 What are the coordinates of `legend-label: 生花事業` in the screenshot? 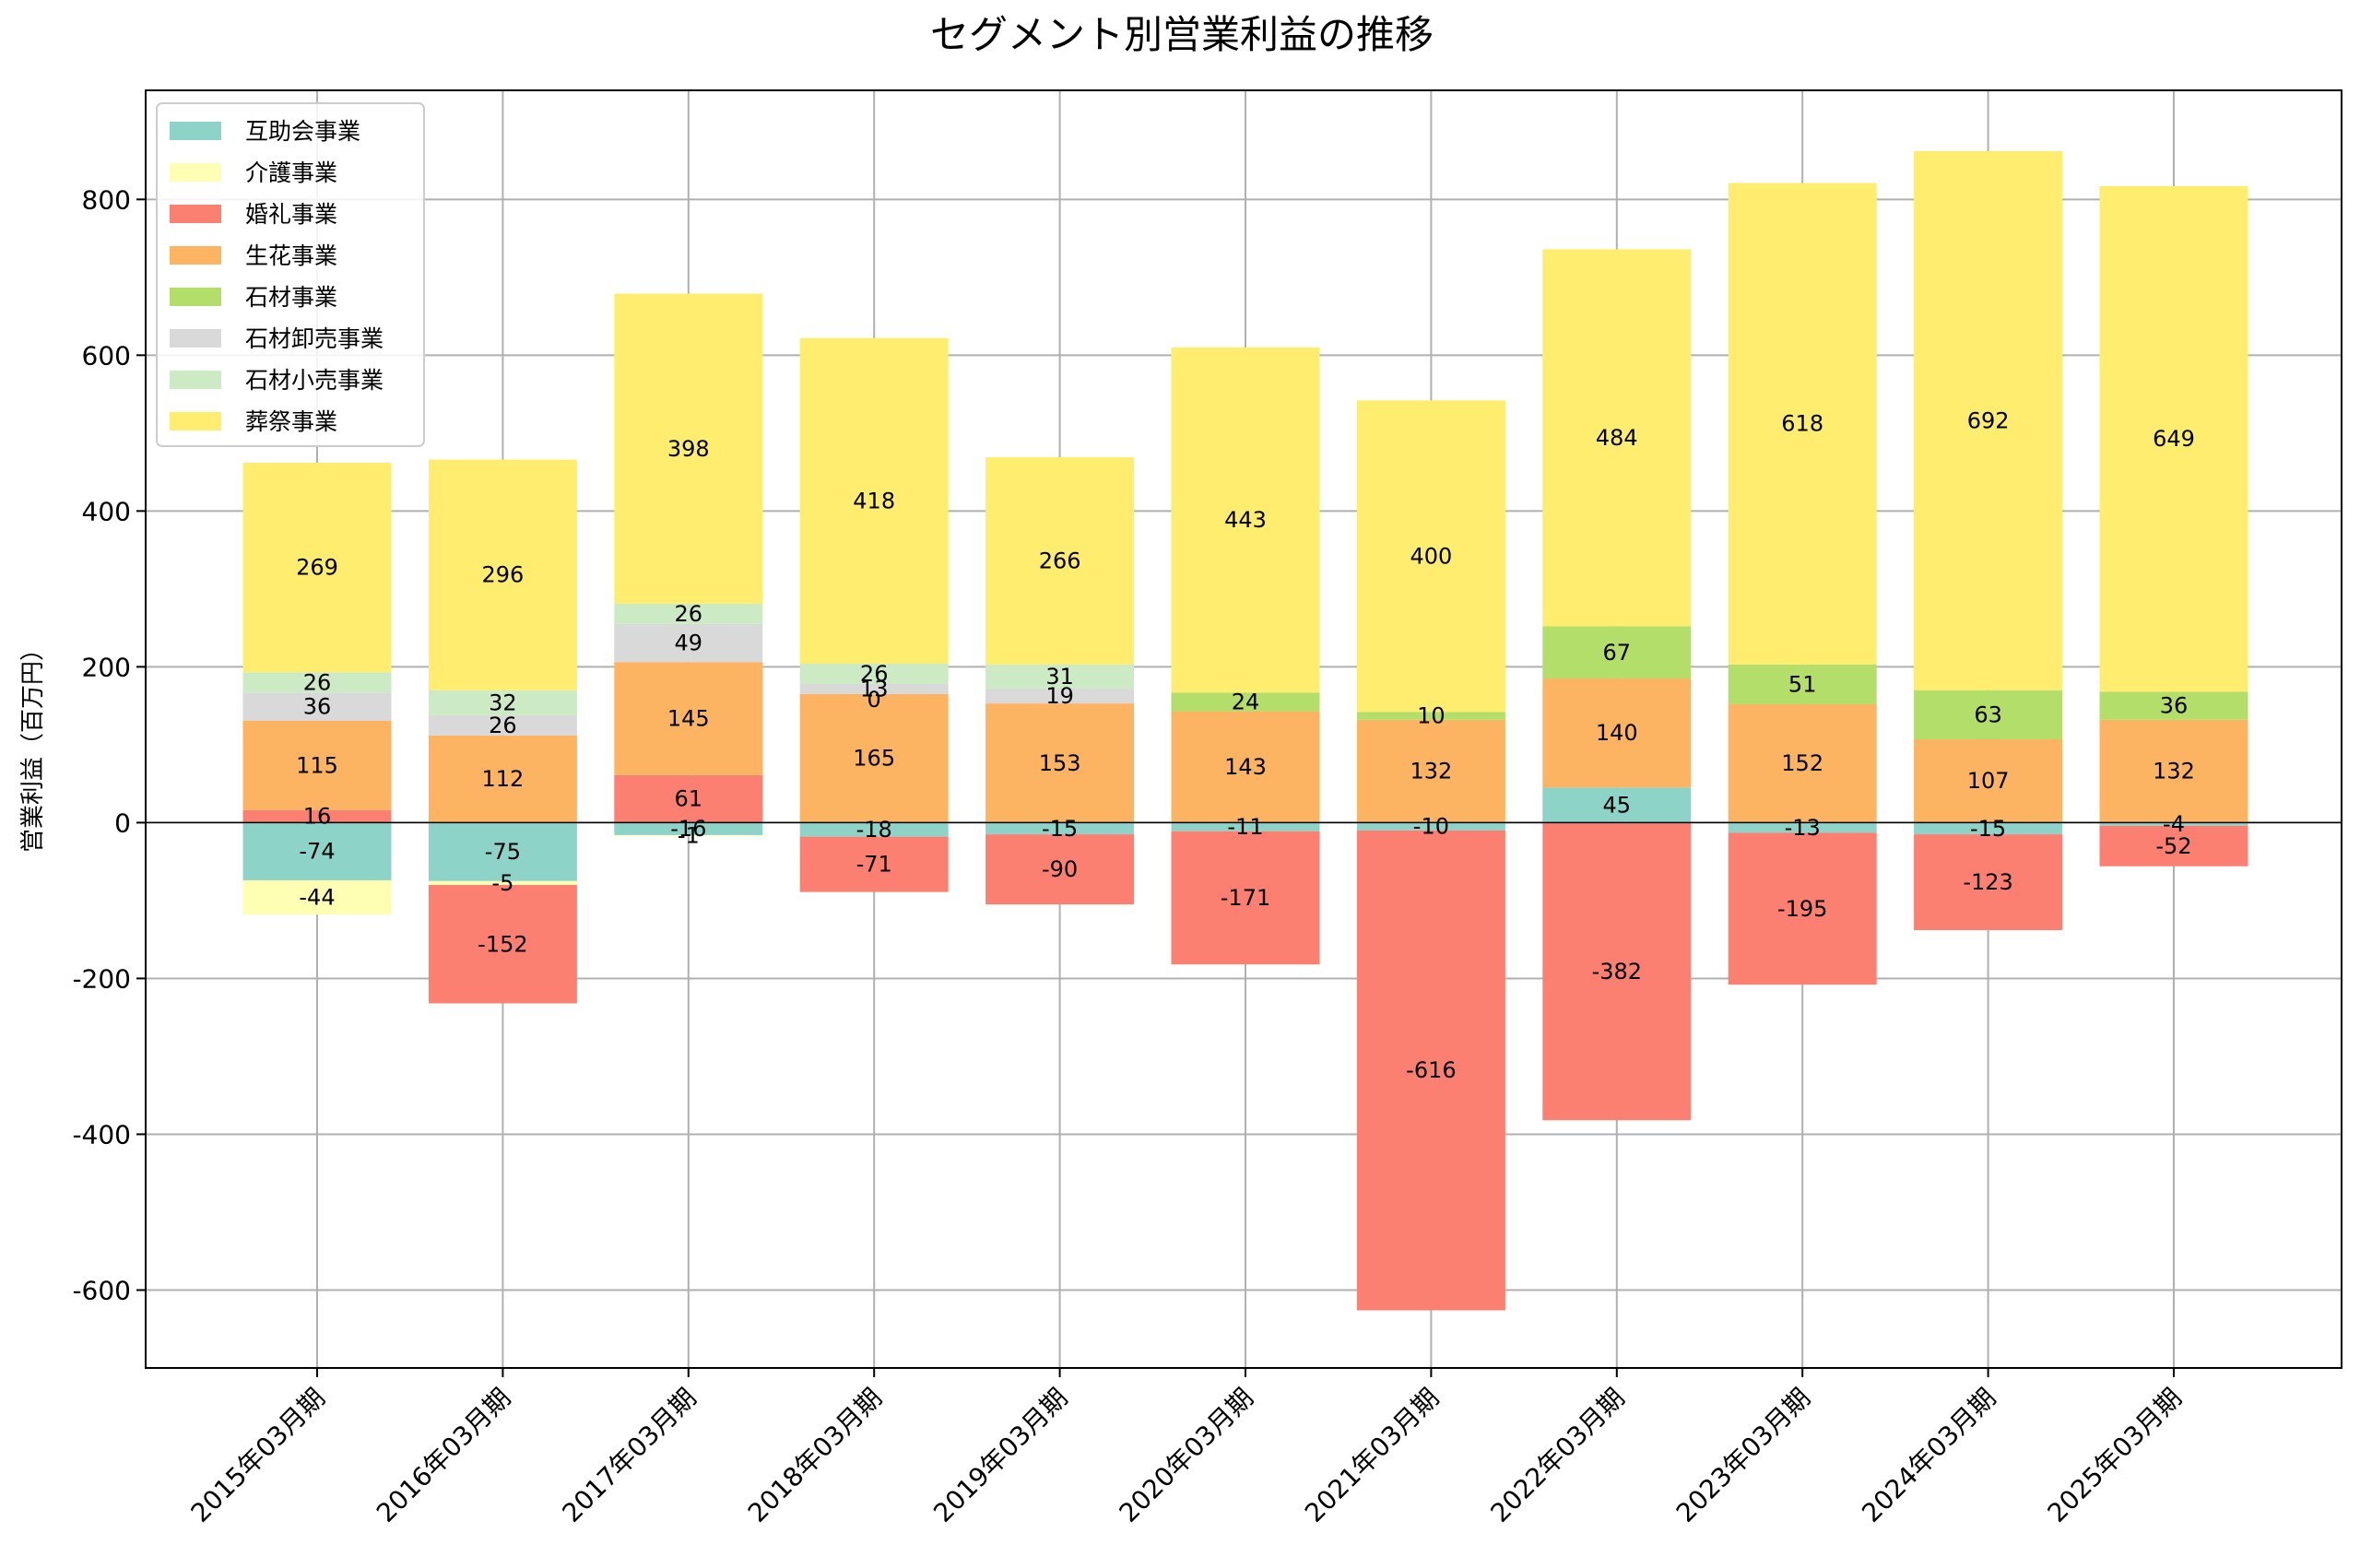 It's located at (291, 255).